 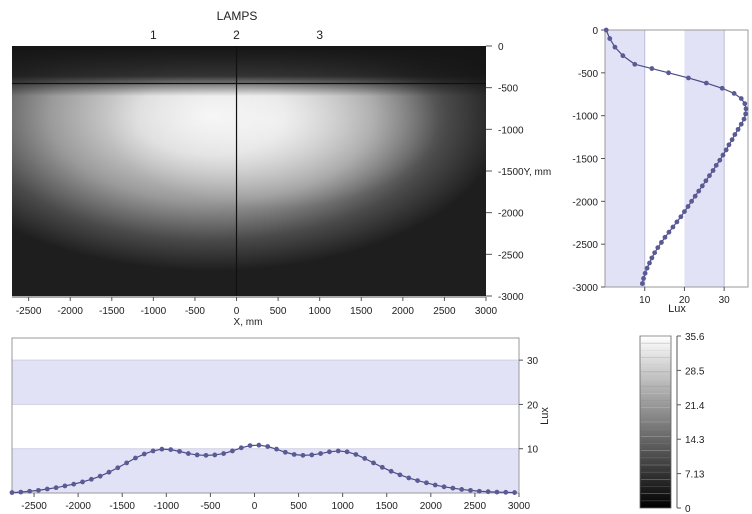 I want to click on vertical-profile-x-tick-label: 10, so click(x=645, y=300).